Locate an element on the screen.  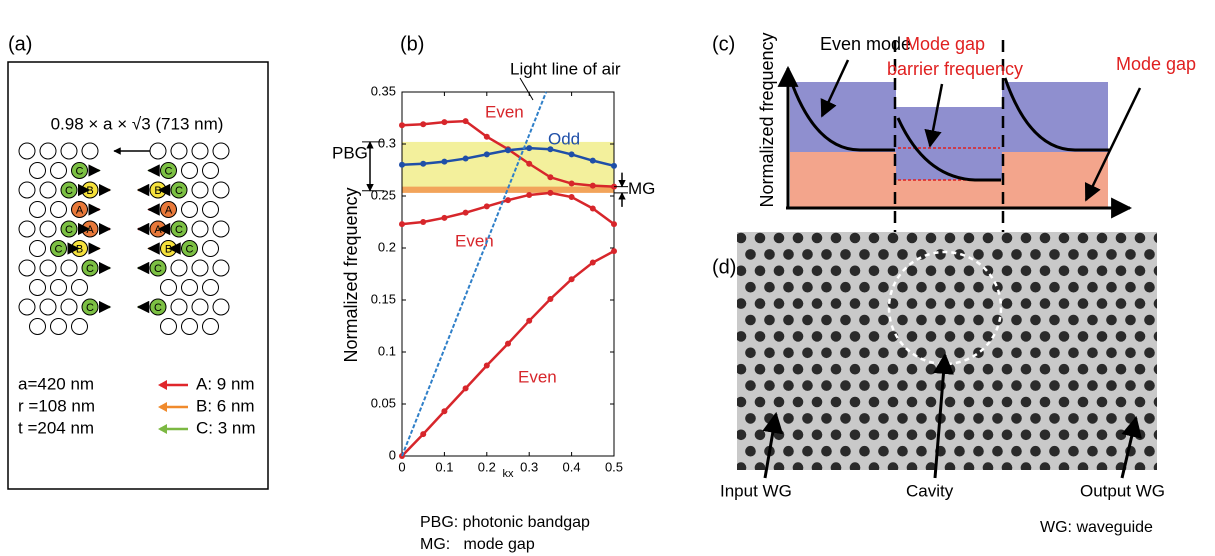
label: PBG is located at coordinates (350, 152).